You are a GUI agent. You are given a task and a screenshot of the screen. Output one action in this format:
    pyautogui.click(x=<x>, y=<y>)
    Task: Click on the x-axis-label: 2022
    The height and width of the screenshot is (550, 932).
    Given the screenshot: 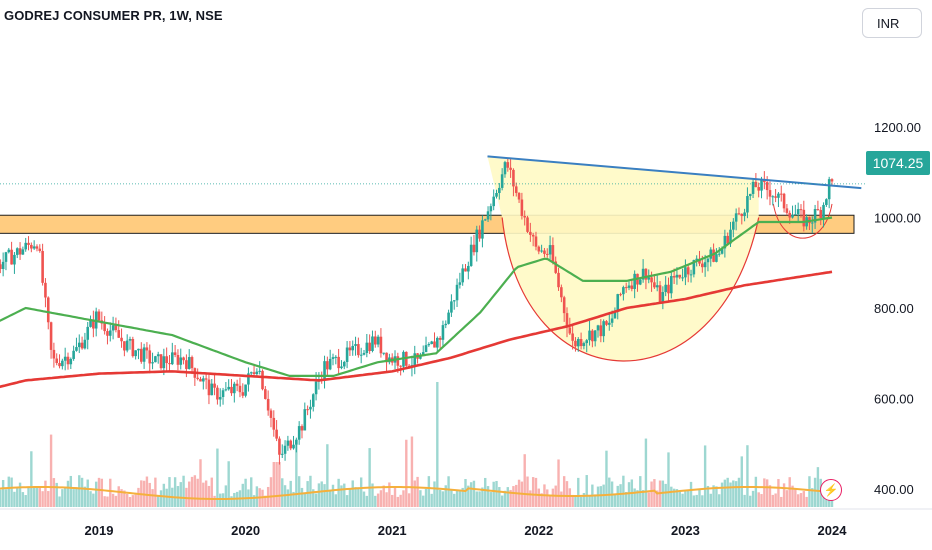 What is the action you would take?
    pyautogui.click(x=538, y=530)
    